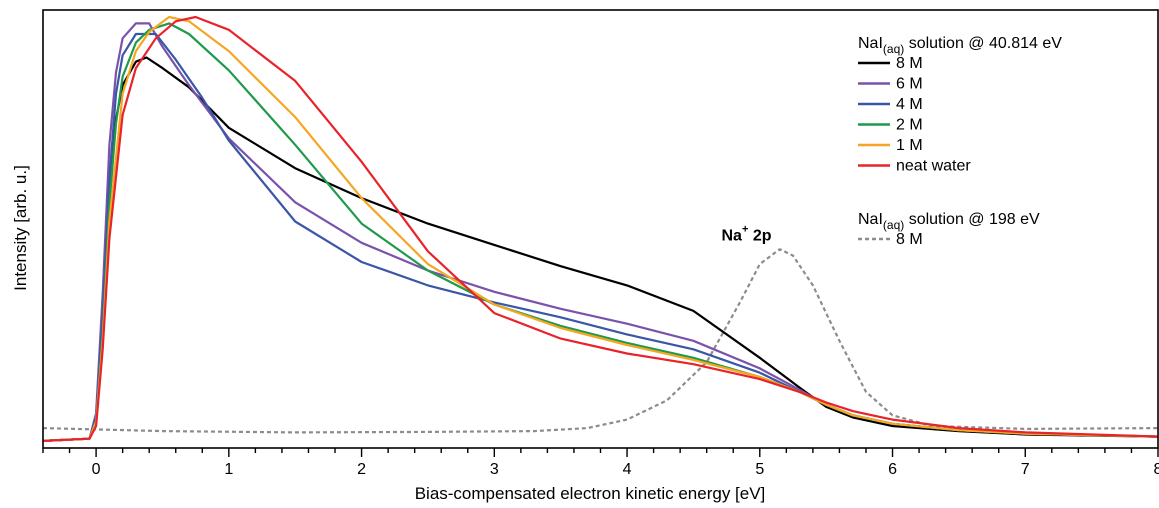 The image size is (1159, 508). Describe the element at coordinates (361, 469) in the screenshot. I see `x-tick-label: 2` at that location.